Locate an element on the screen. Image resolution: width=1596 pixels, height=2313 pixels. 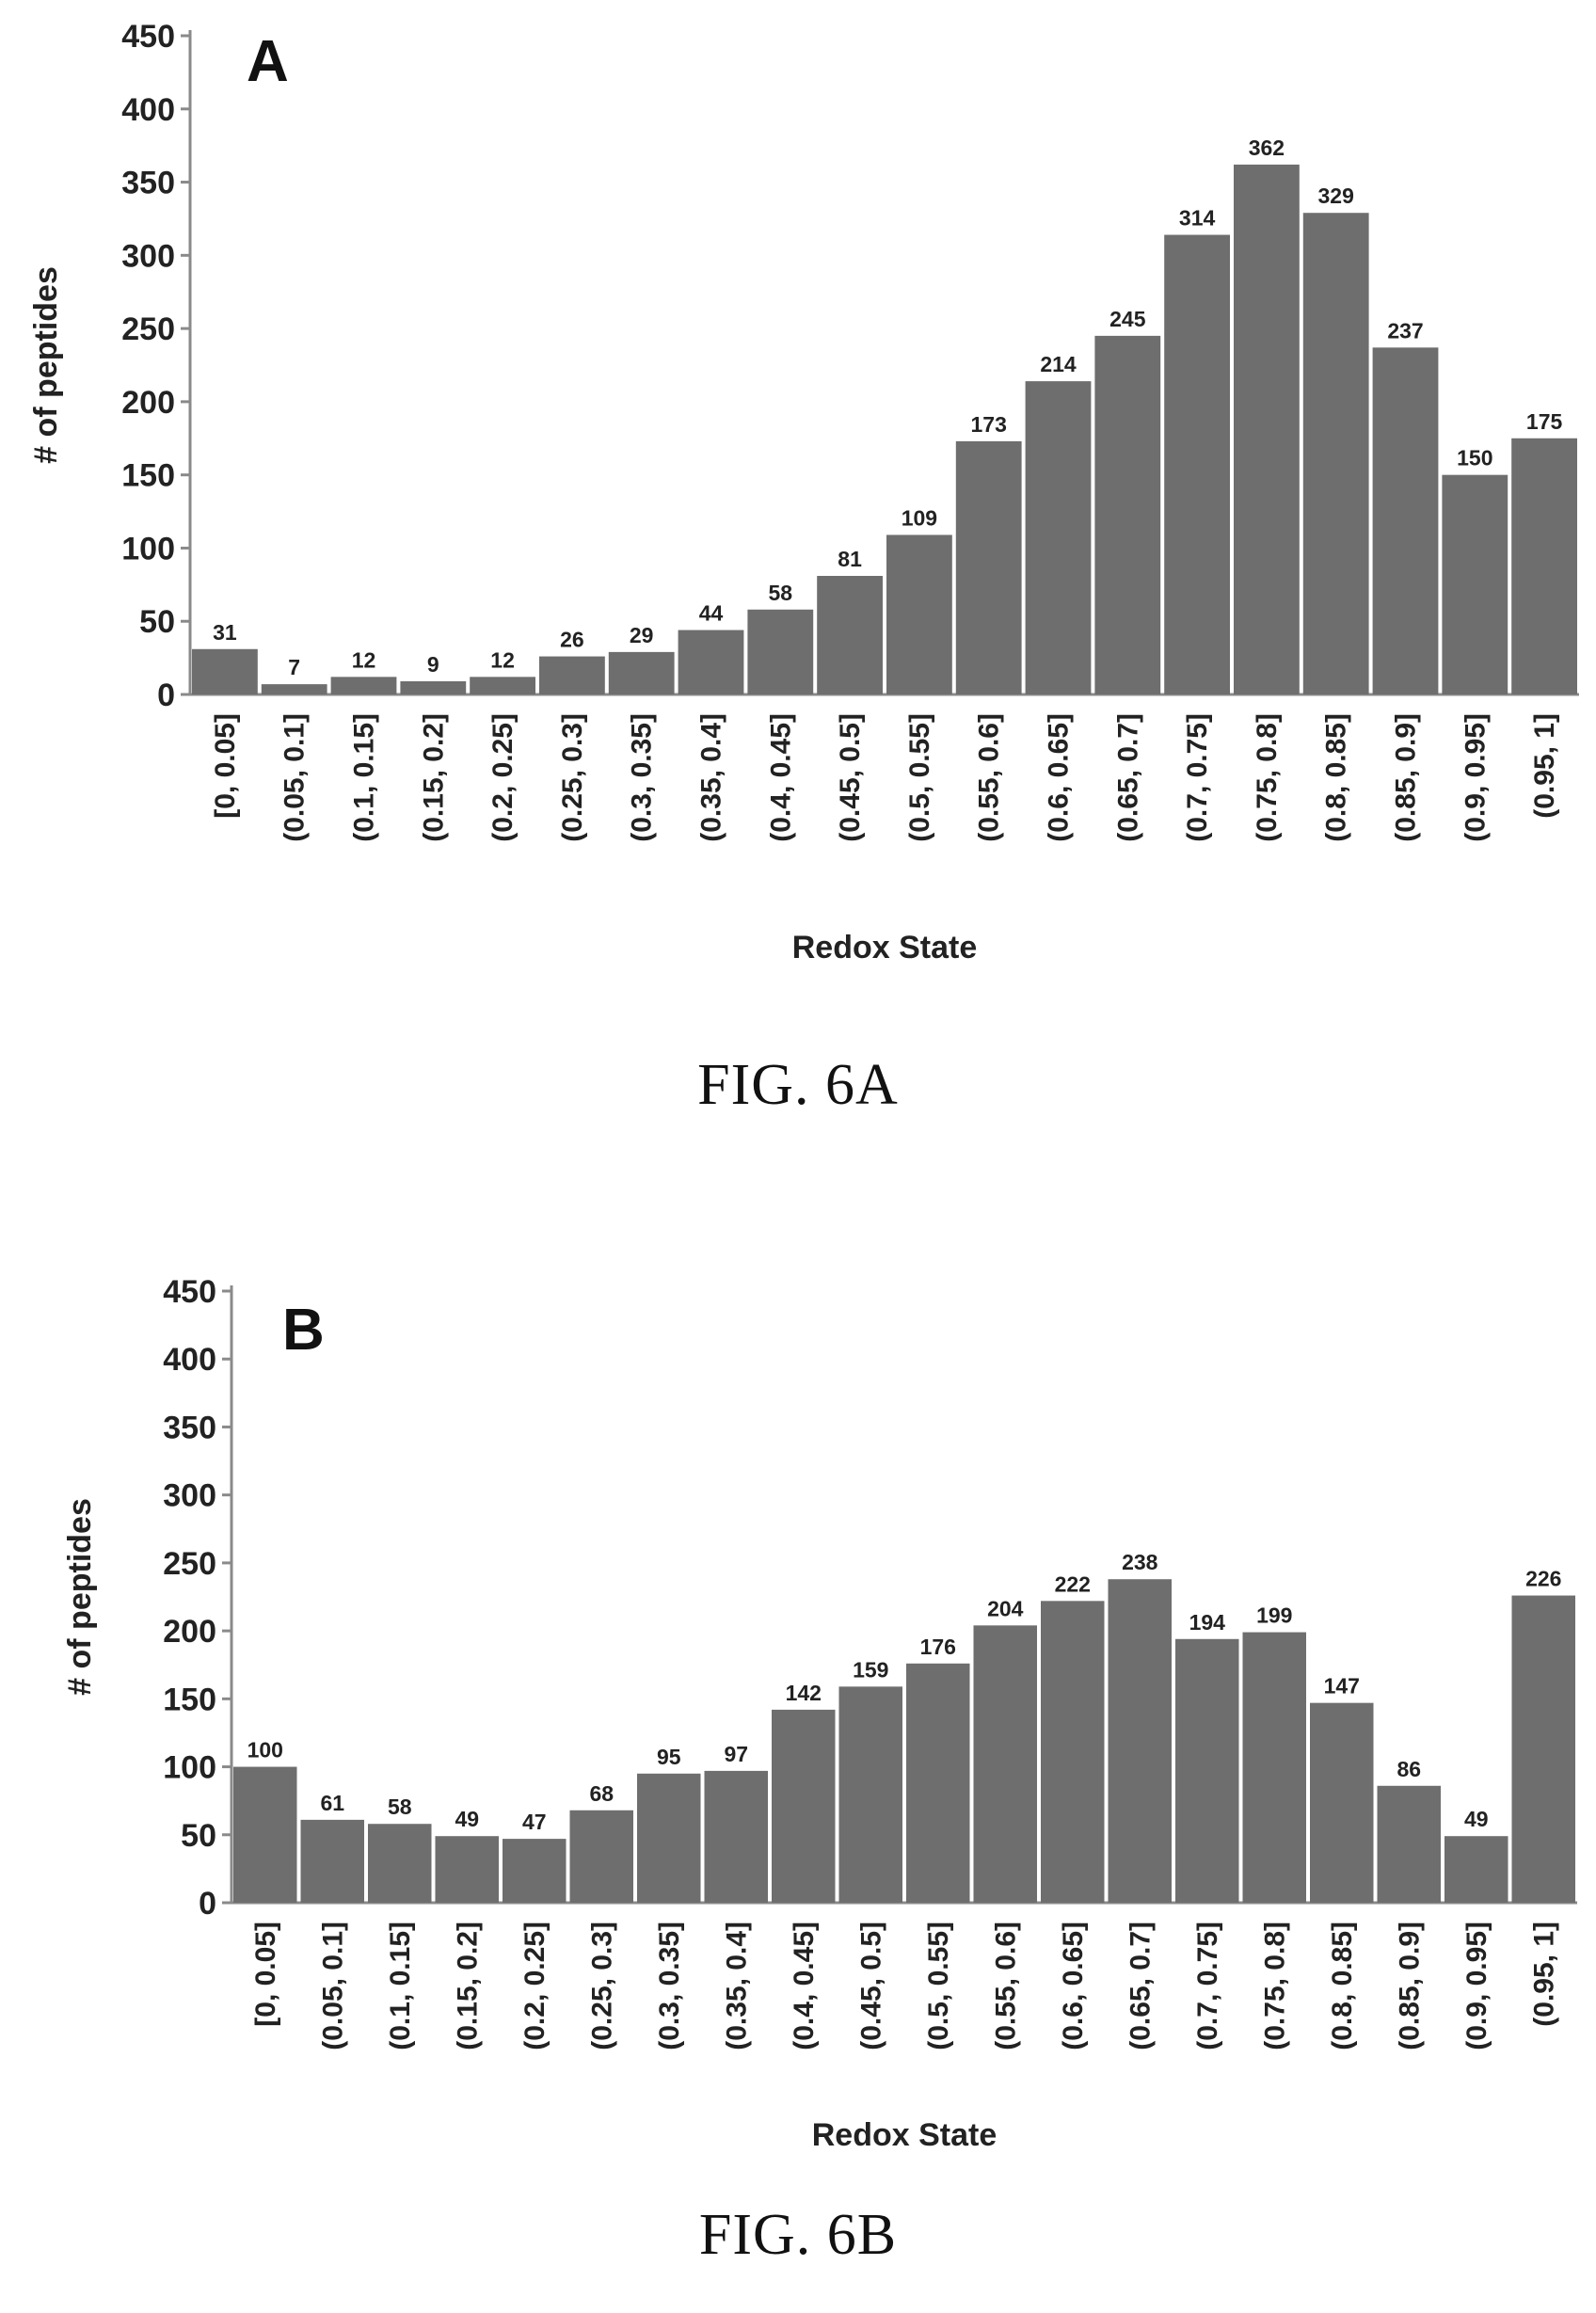
bar-value-label: 329 is located at coordinates (1336, 196).